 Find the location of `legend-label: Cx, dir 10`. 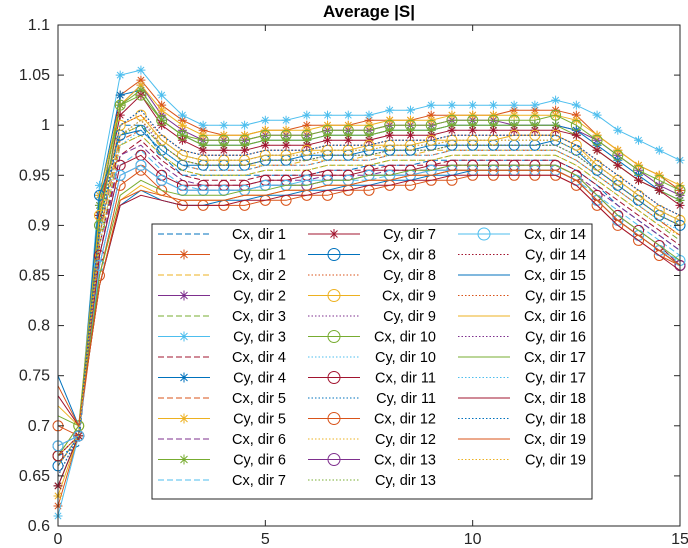

legend-label: Cx, dir 10 is located at coordinates (405, 338).